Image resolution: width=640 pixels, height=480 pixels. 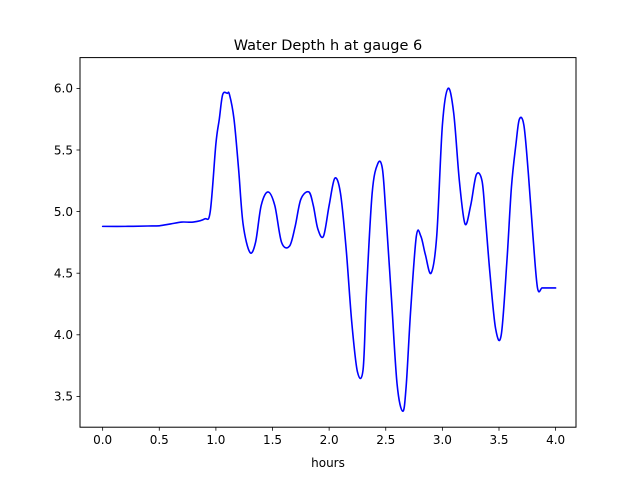 What do you see at coordinates (63, 274) in the screenshot?
I see `y-tick-label: 4.5` at bounding box center [63, 274].